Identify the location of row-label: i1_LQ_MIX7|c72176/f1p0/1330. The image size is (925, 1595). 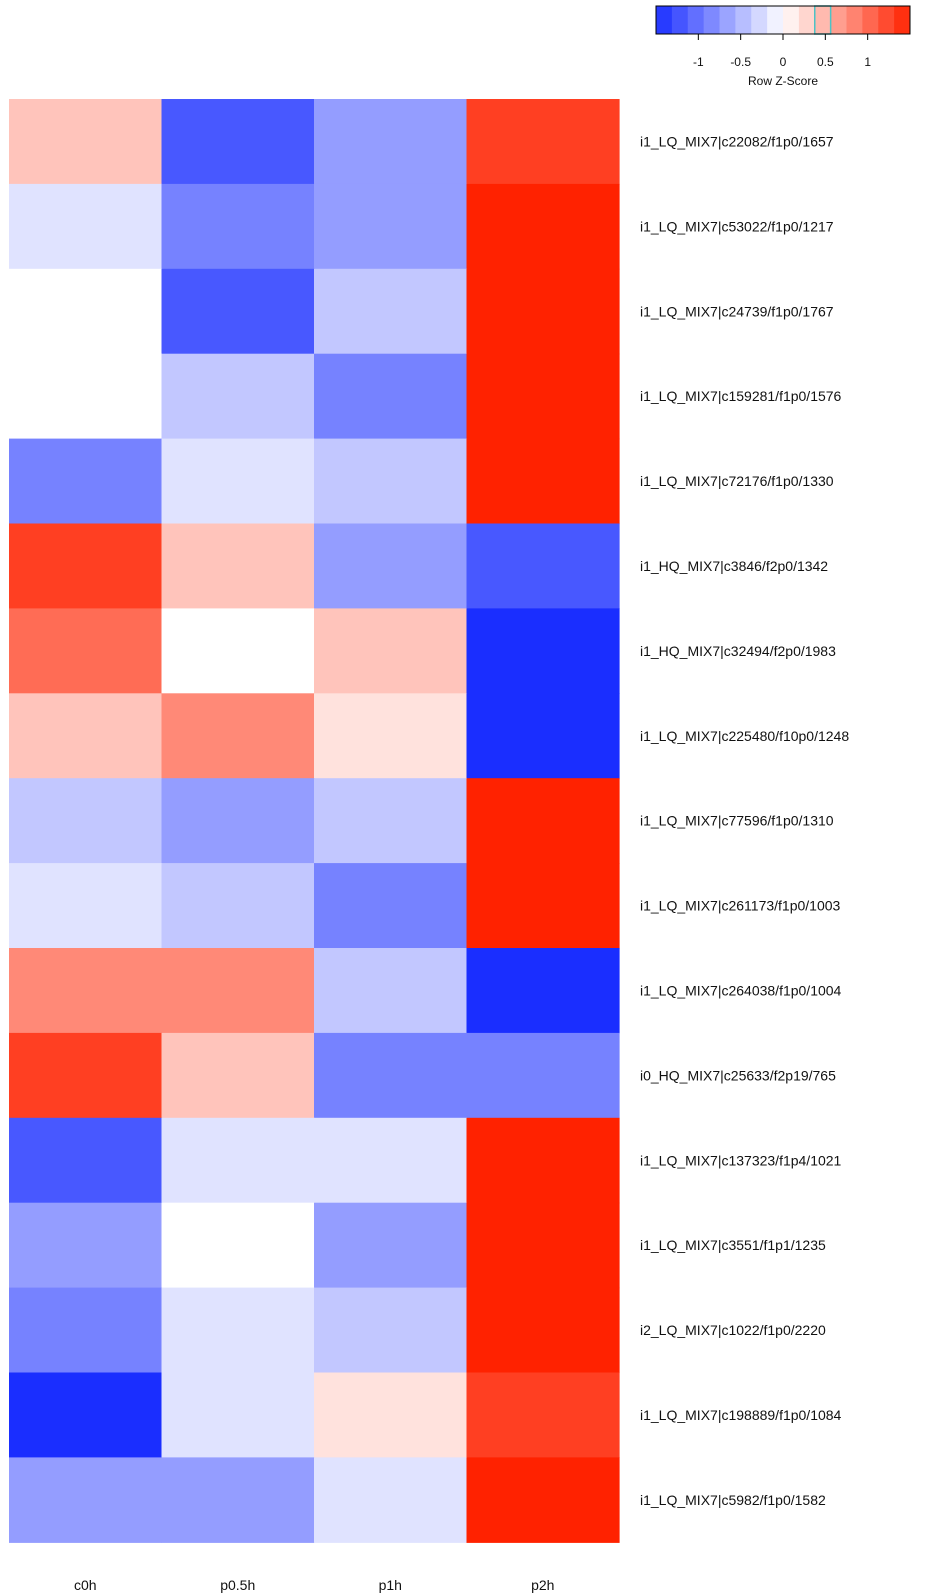
(737, 481).